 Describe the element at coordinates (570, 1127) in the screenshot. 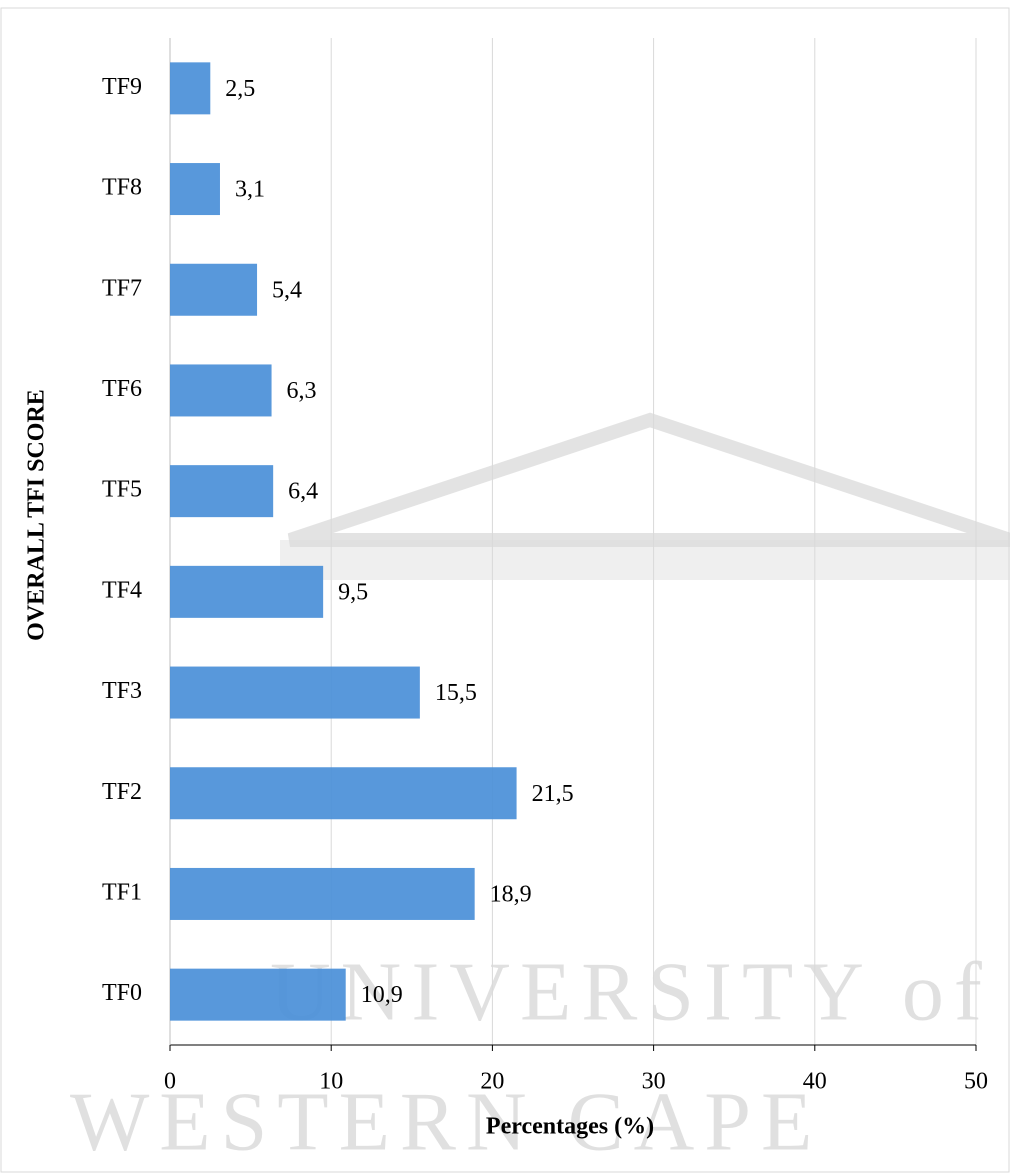

I see `x-axis-title: Percentages (%)` at that location.